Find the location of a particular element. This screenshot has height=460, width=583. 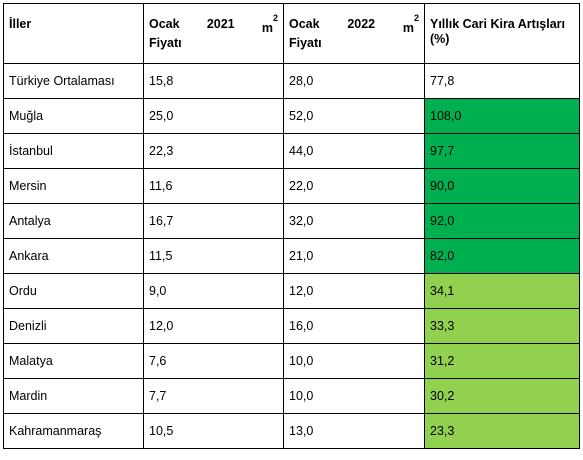

table-row: Ankara 11,5 21,0 82,0 is located at coordinates (291, 256).